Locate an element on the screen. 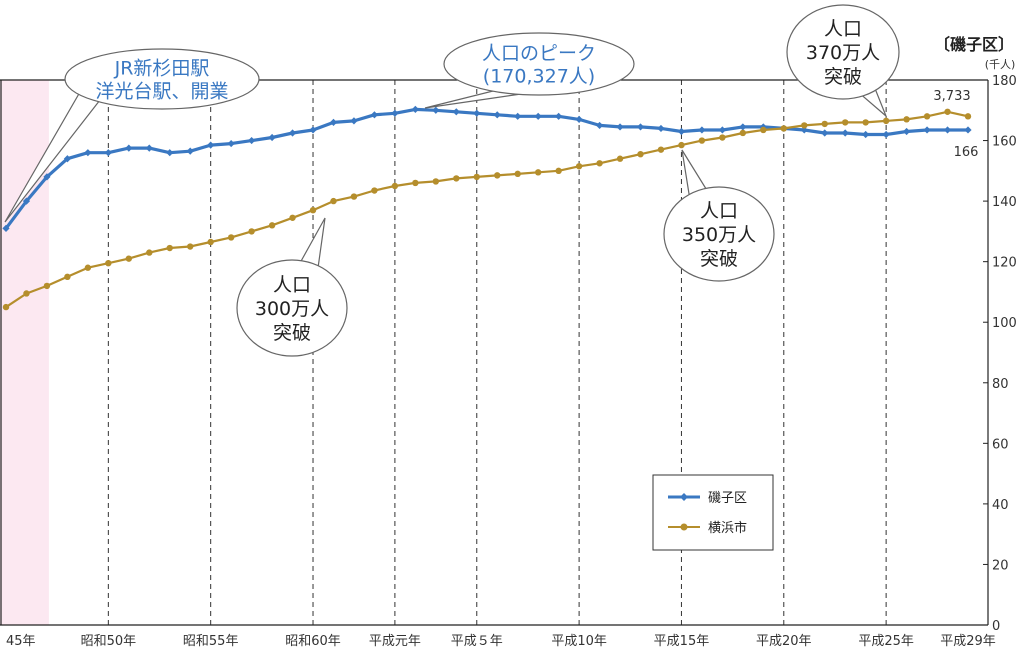  end-label-isogo: 166 is located at coordinates (966, 152).